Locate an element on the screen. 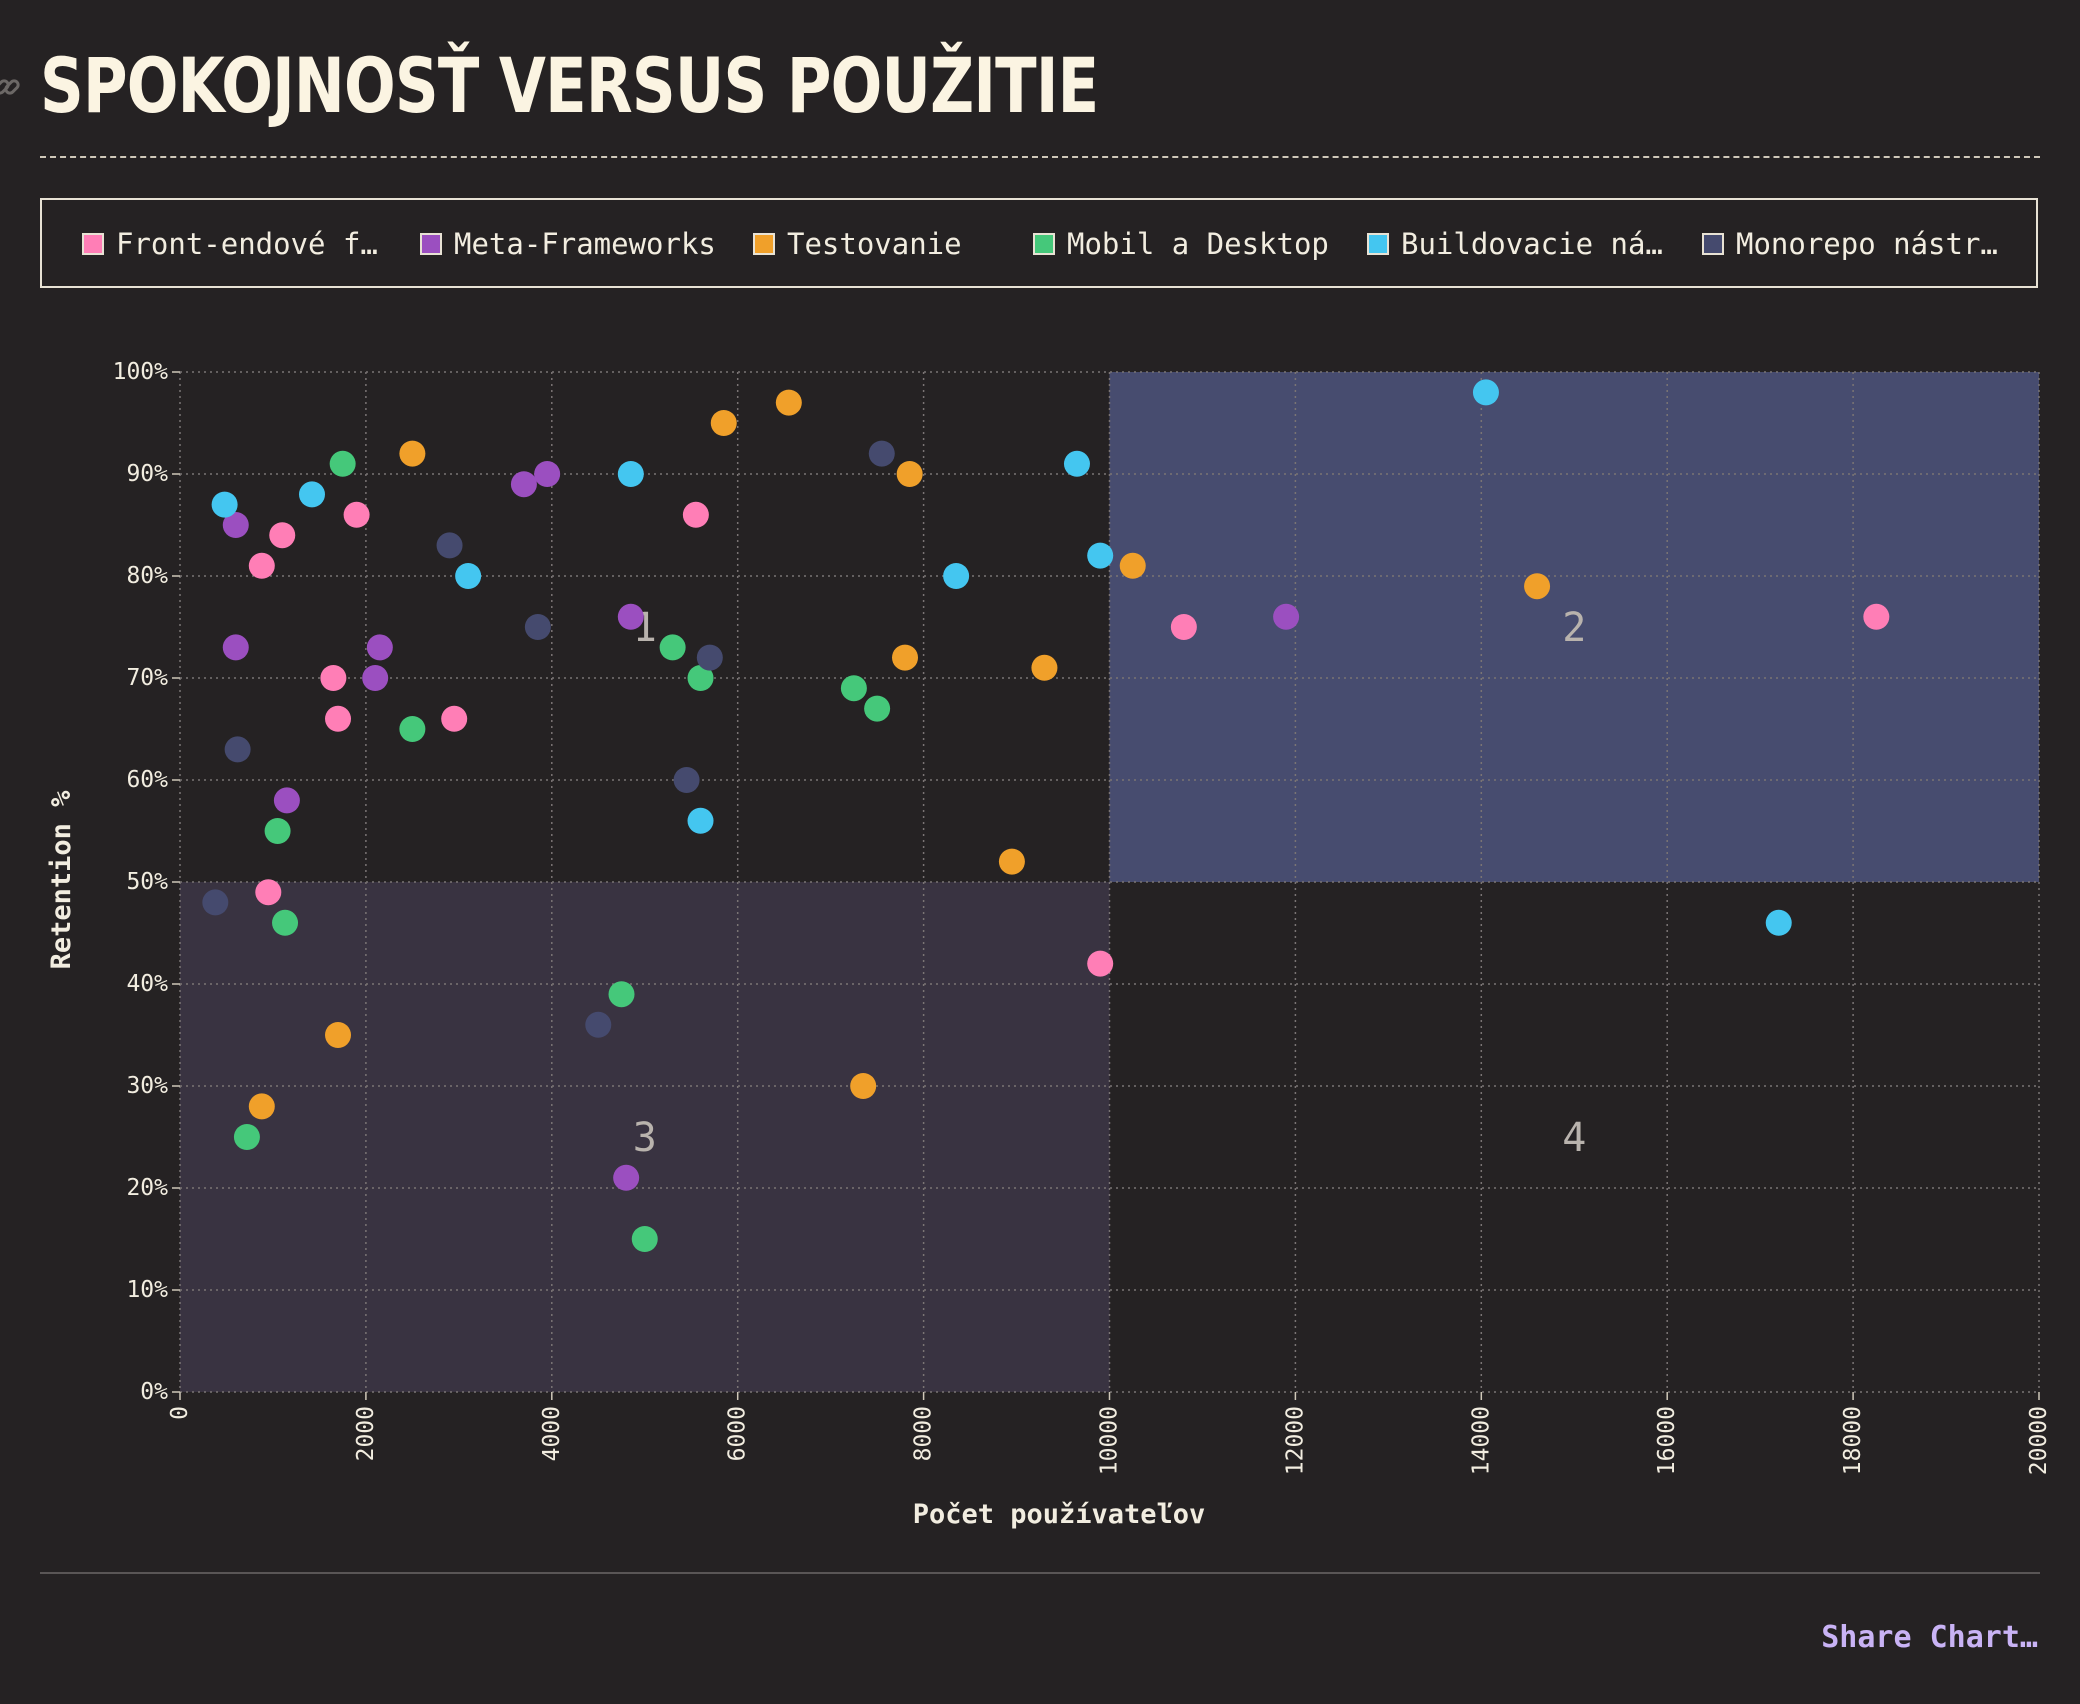 The height and width of the screenshot is (1704, 2080). y-tick-label: 40% is located at coordinates (147, 984).